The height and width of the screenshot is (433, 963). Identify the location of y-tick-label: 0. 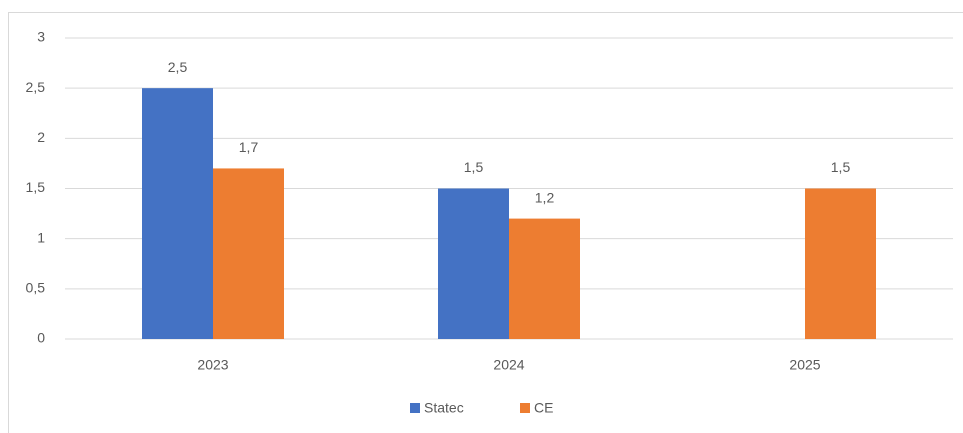
(41, 338).